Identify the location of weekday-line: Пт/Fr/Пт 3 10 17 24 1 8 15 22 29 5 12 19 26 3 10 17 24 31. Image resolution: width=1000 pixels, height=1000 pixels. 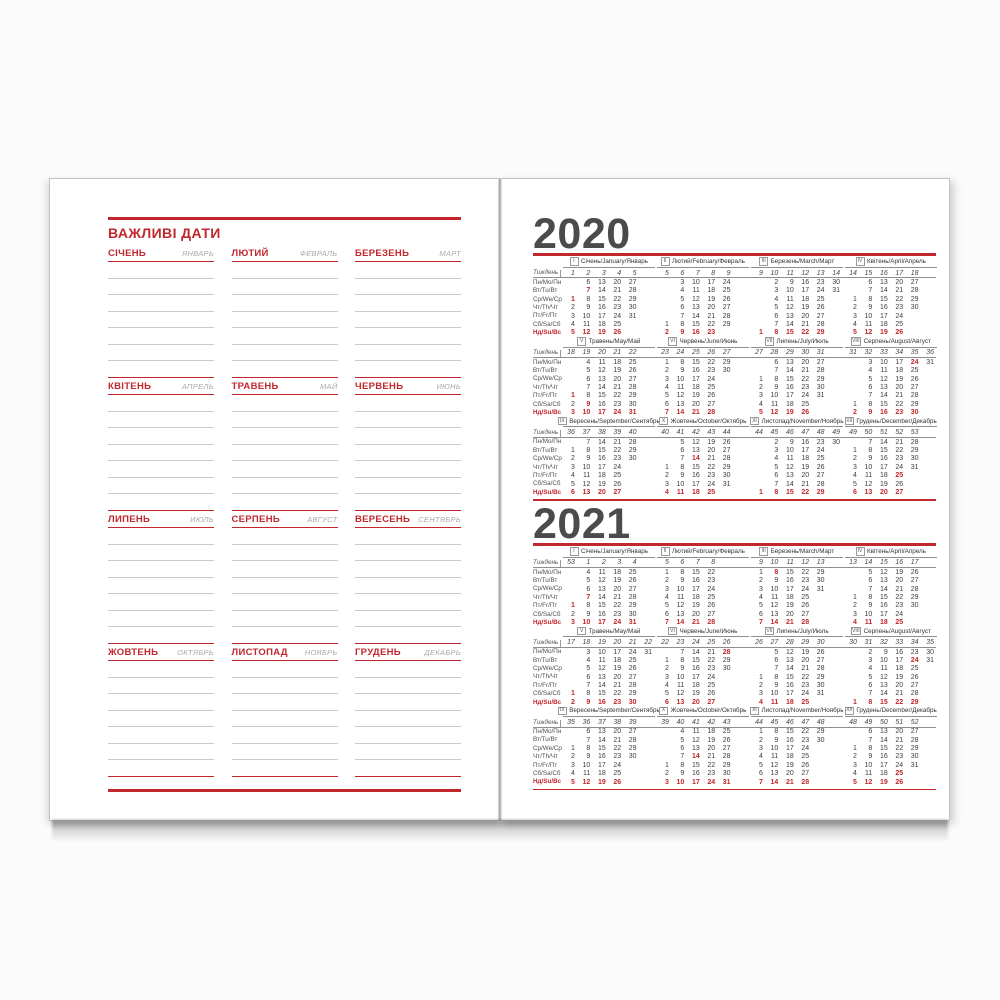
(734, 765).